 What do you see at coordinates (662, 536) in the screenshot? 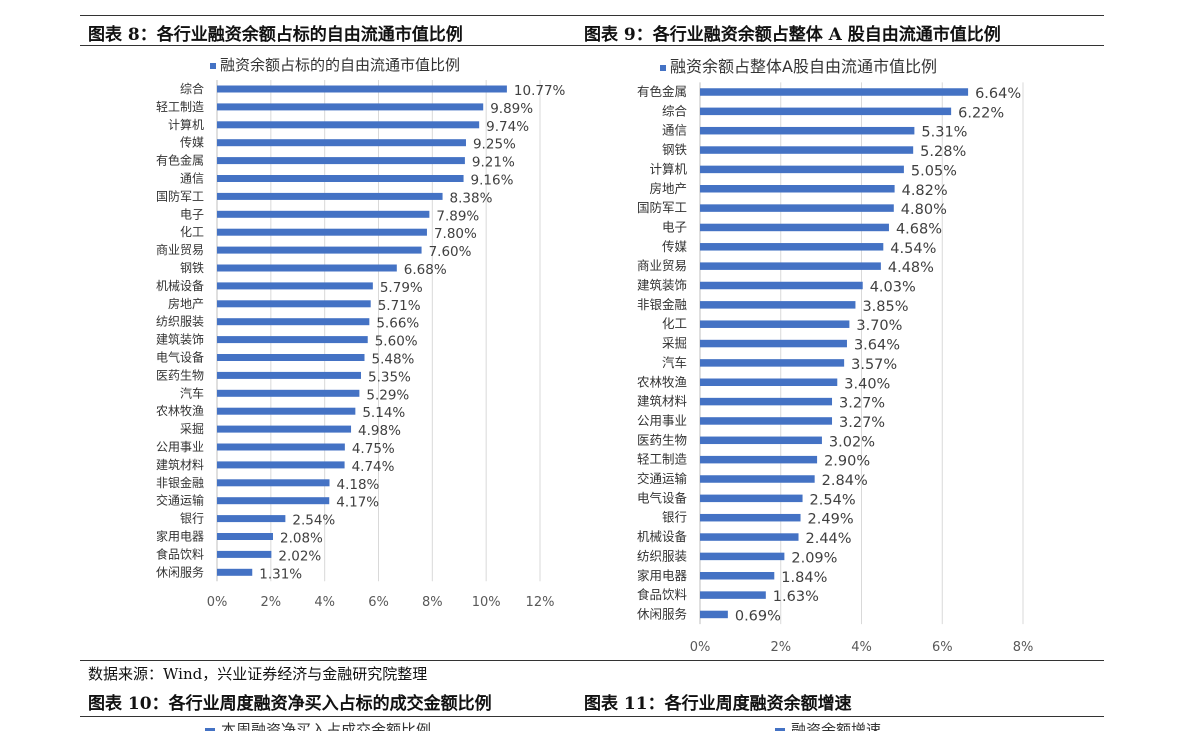
I see `category-label: 机械设备` at bounding box center [662, 536].